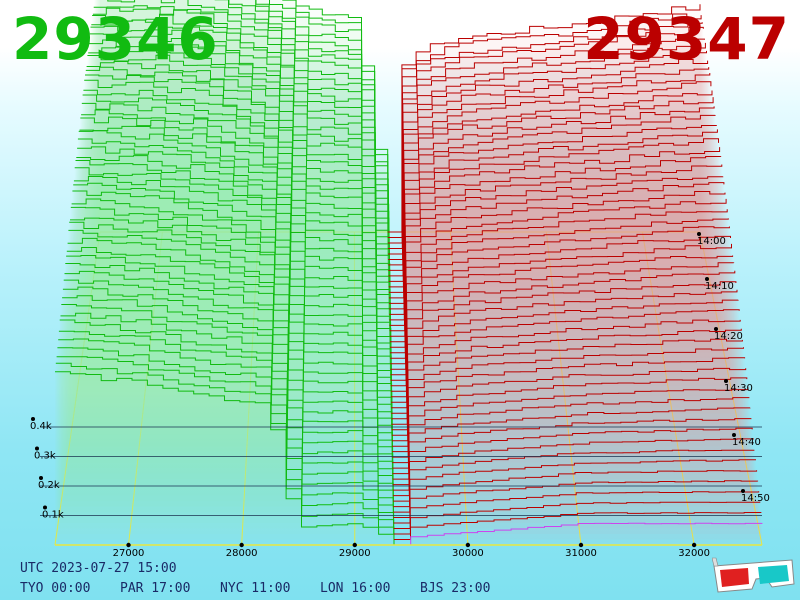  What do you see at coordinates (699, 234) in the screenshot?
I see `time-tick-dot-14:00` at bounding box center [699, 234].